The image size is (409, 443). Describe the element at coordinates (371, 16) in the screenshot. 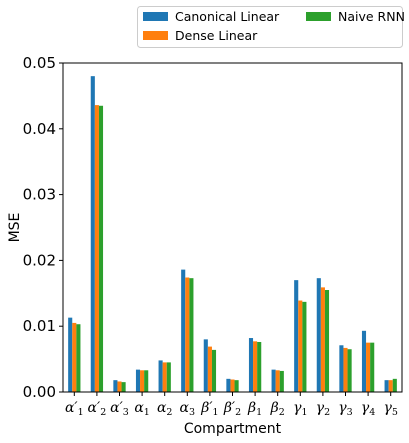

I see `legend-label-naive-rnn: Naive RNN` at that location.